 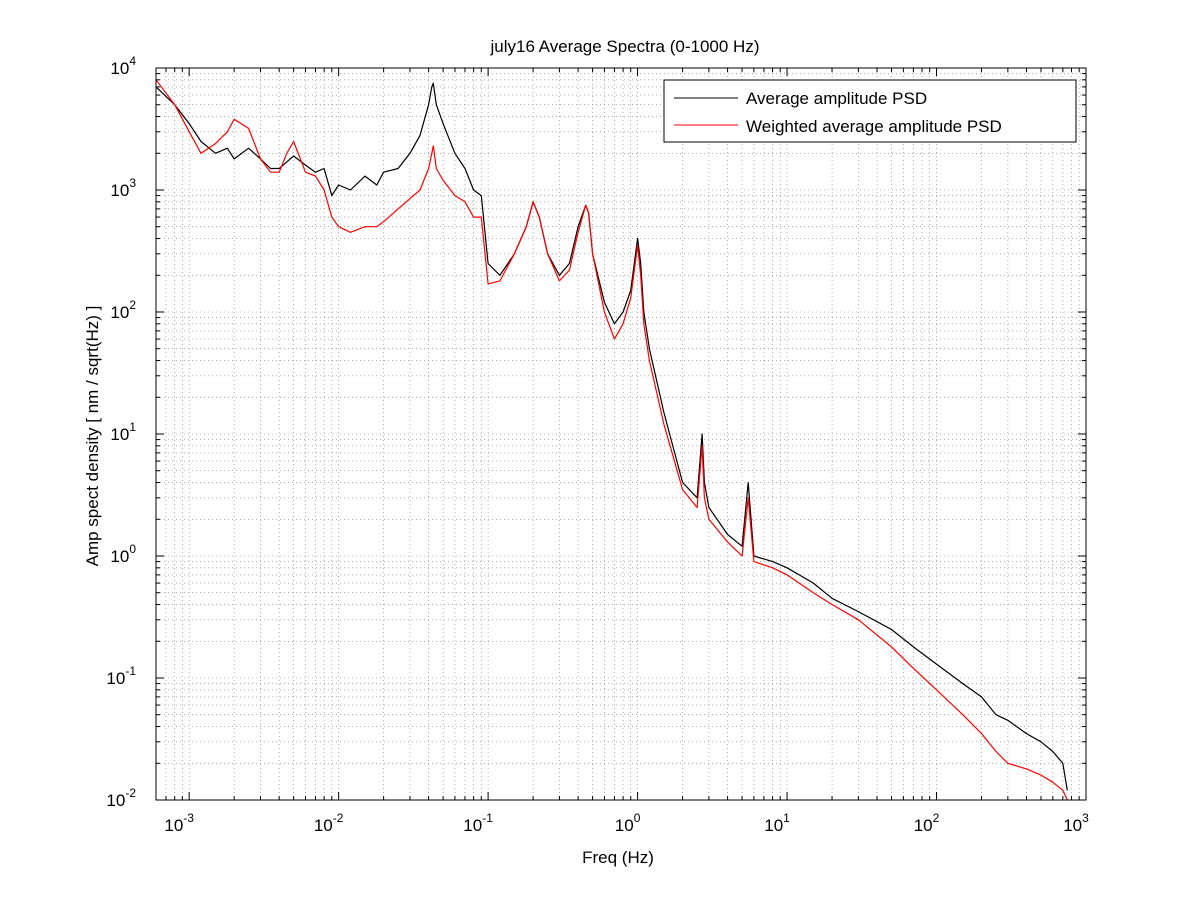 What do you see at coordinates (130, 671) in the screenshot?
I see `y-tick-label-exponent: -1` at bounding box center [130, 671].